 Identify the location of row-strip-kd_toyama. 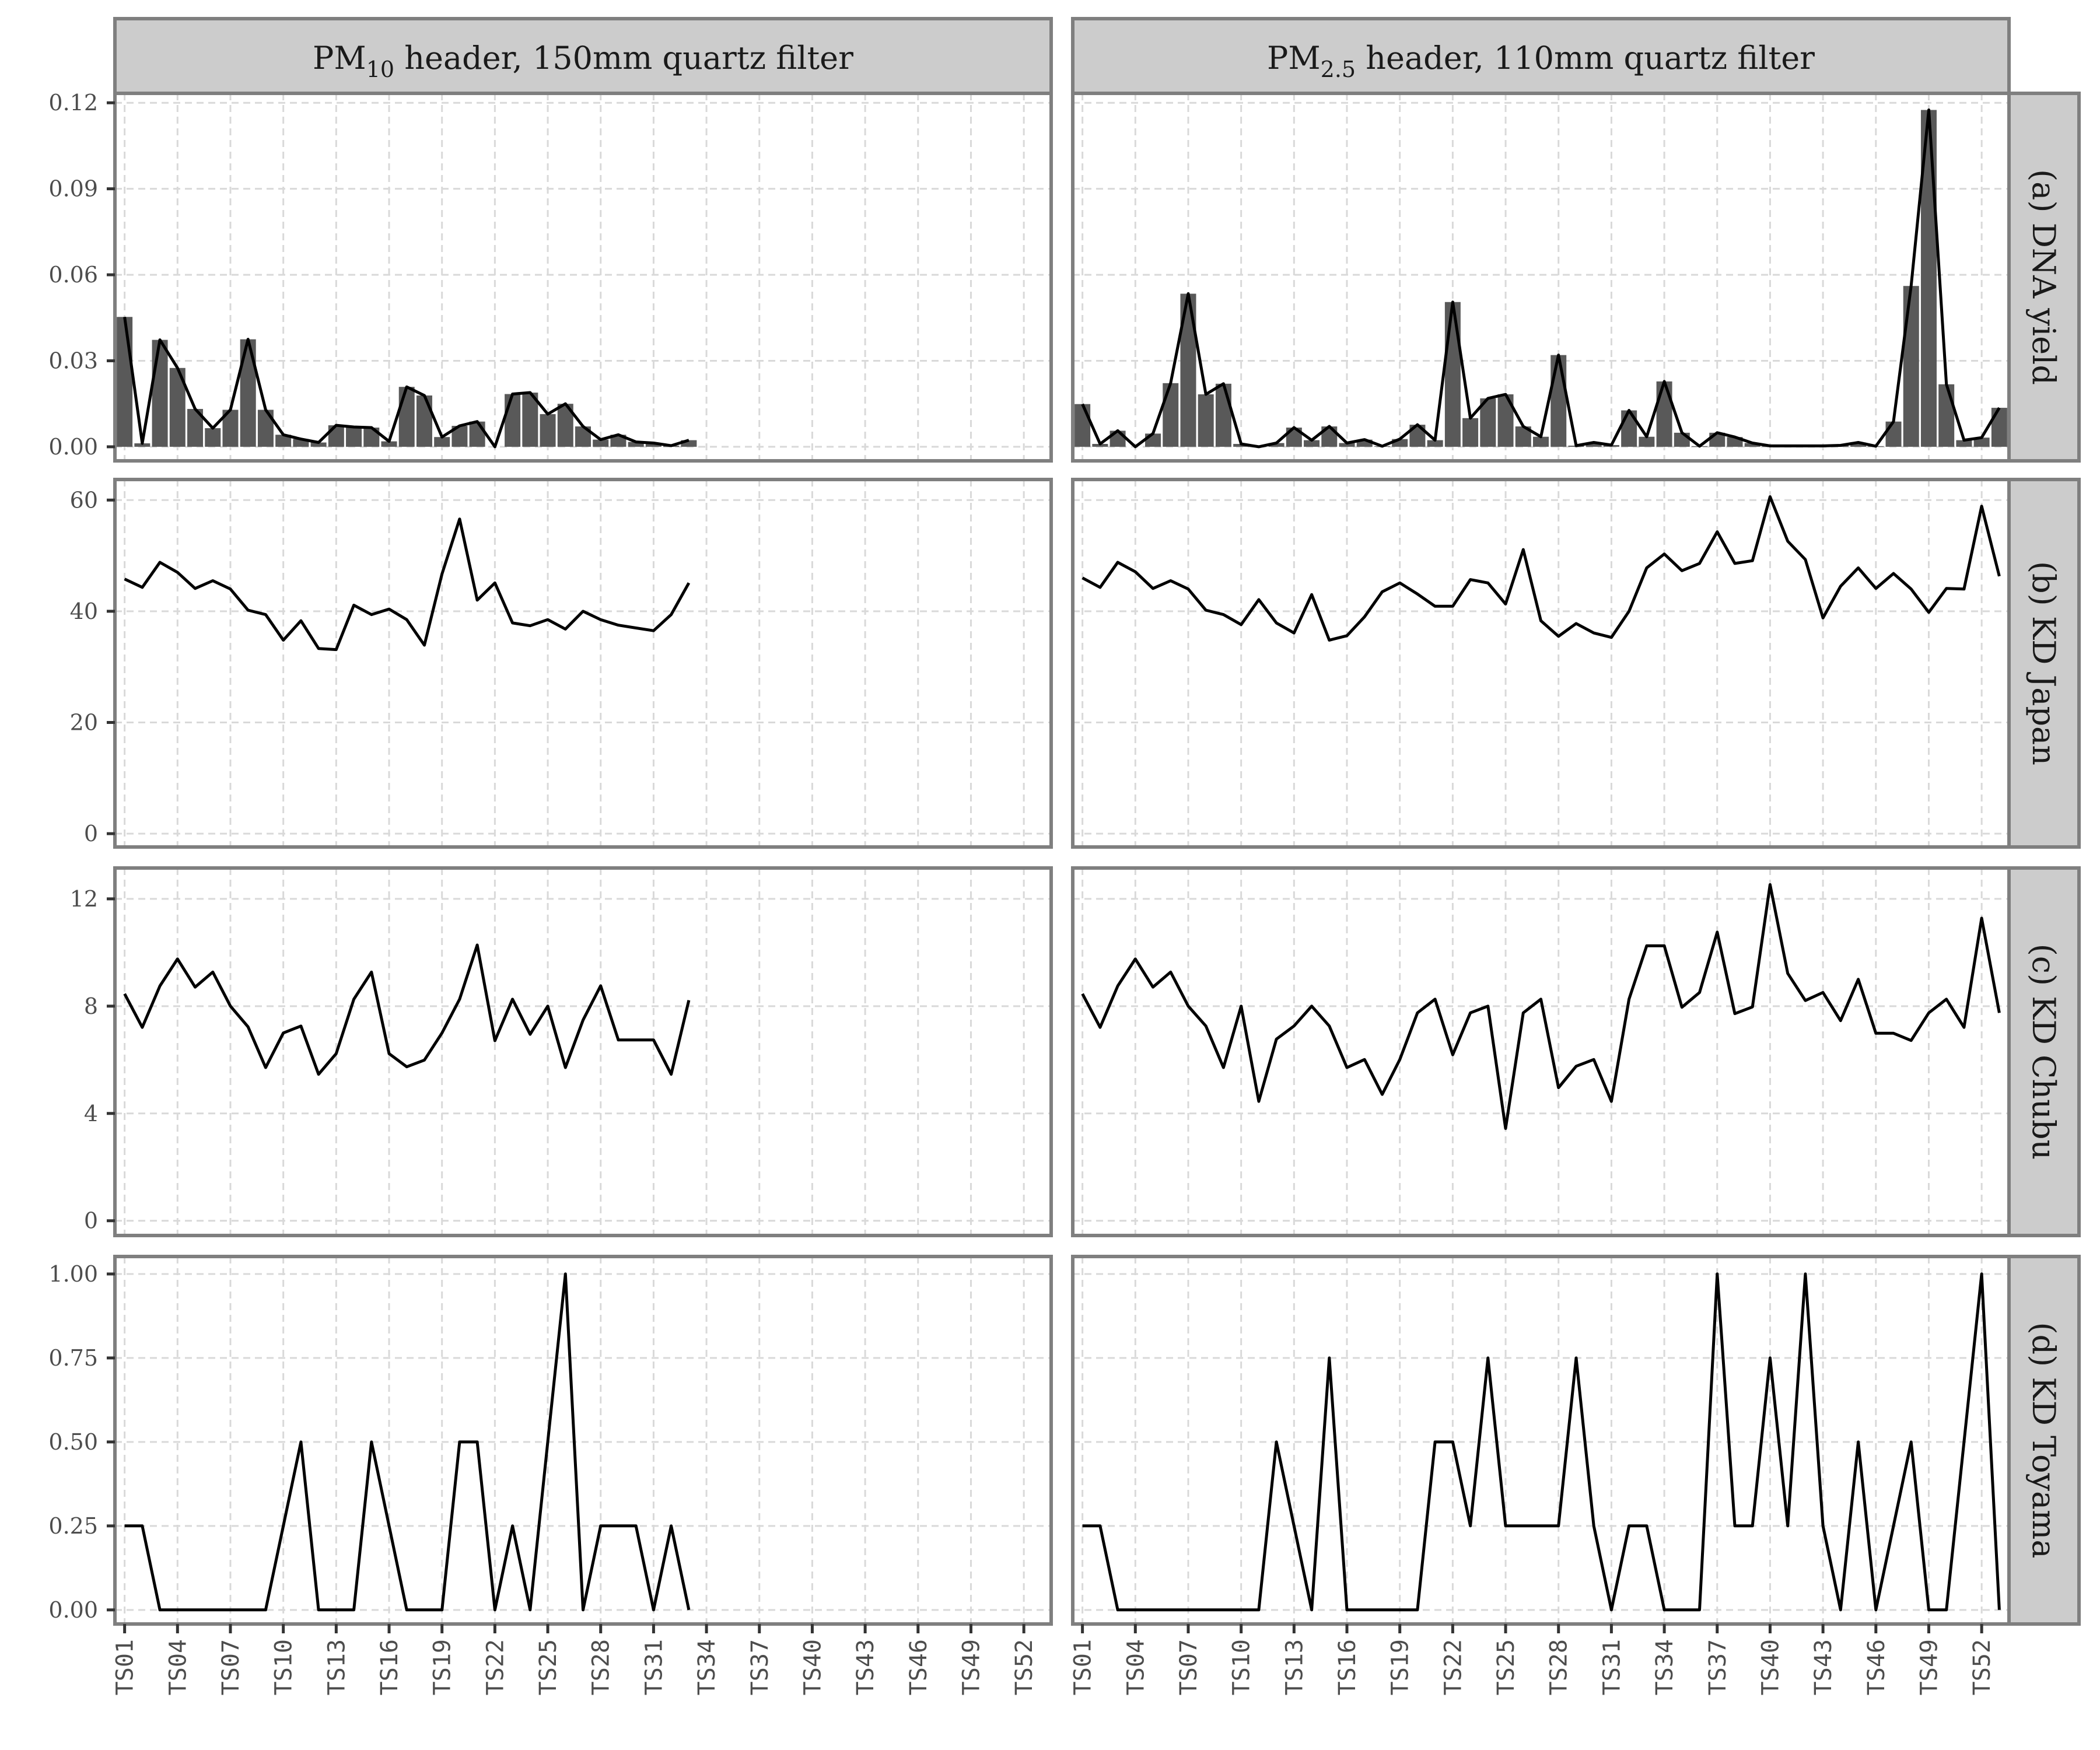
(2044, 1440).